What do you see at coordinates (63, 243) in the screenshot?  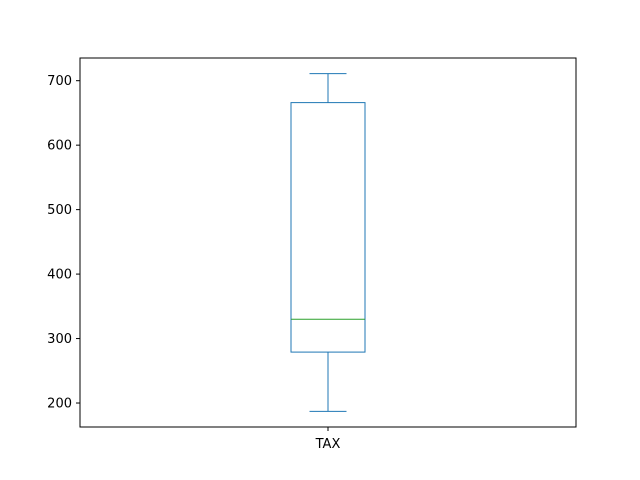 I see `y-axis-ticks: 200 300 400 500 600 700` at bounding box center [63, 243].